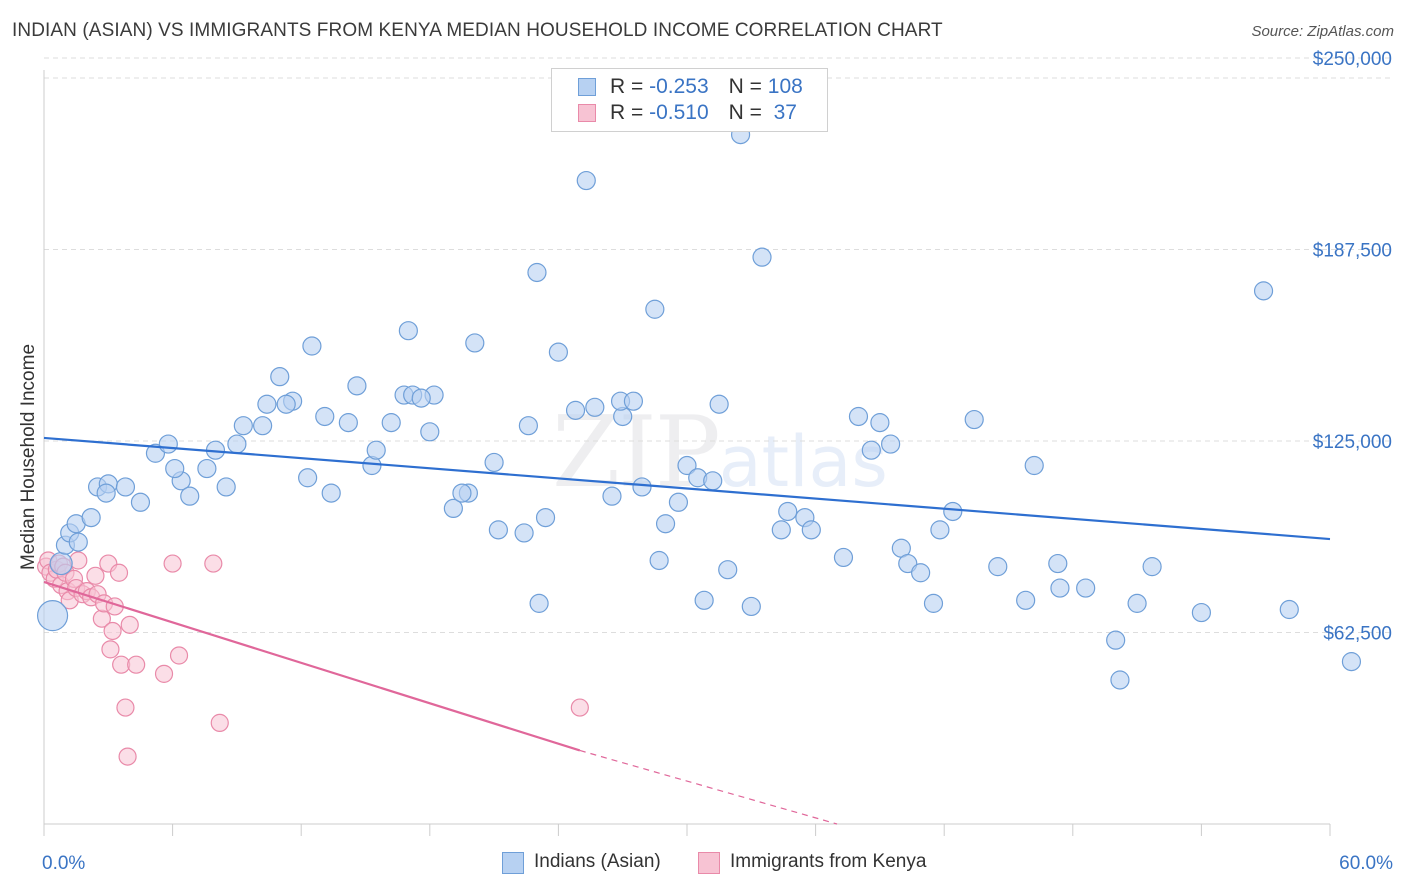 This screenshot has height=892, width=1406. What do you see at coordinates (587, 113) in the screenshot?
I see `legend-swatch-pink` at bounding box center [587, 113].